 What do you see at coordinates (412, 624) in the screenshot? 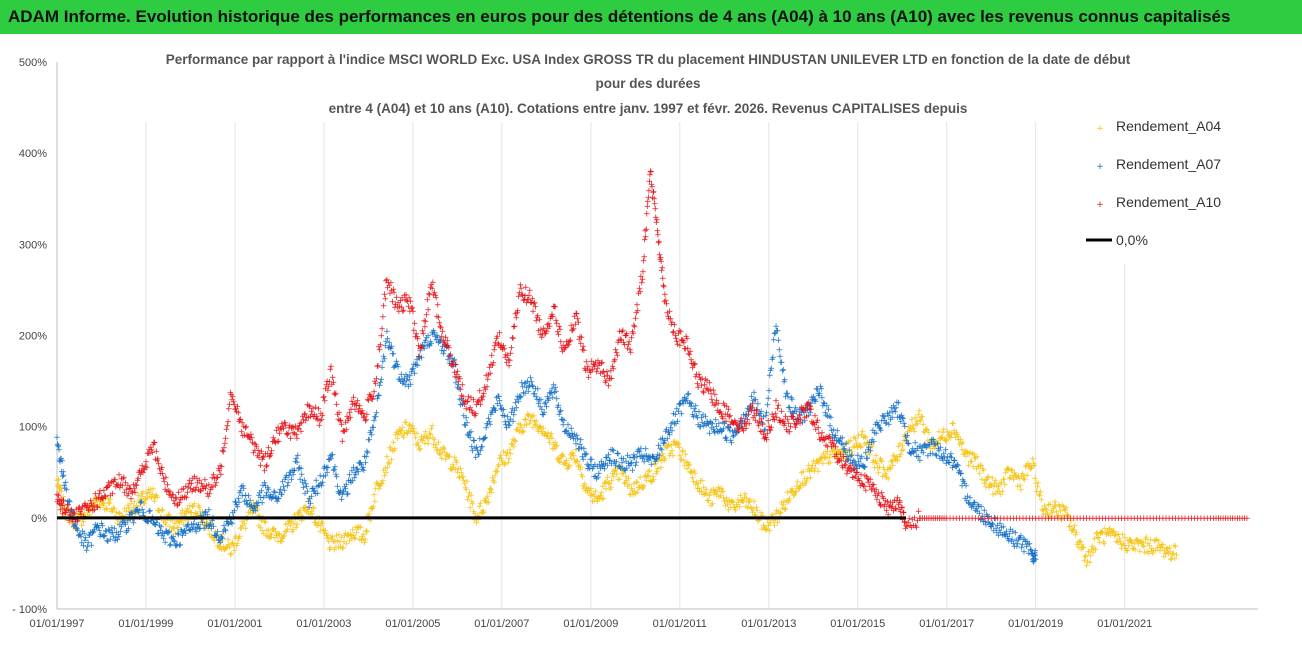
I see `x-tick-label: 01/01/2005` at bounding box center [412, 624].